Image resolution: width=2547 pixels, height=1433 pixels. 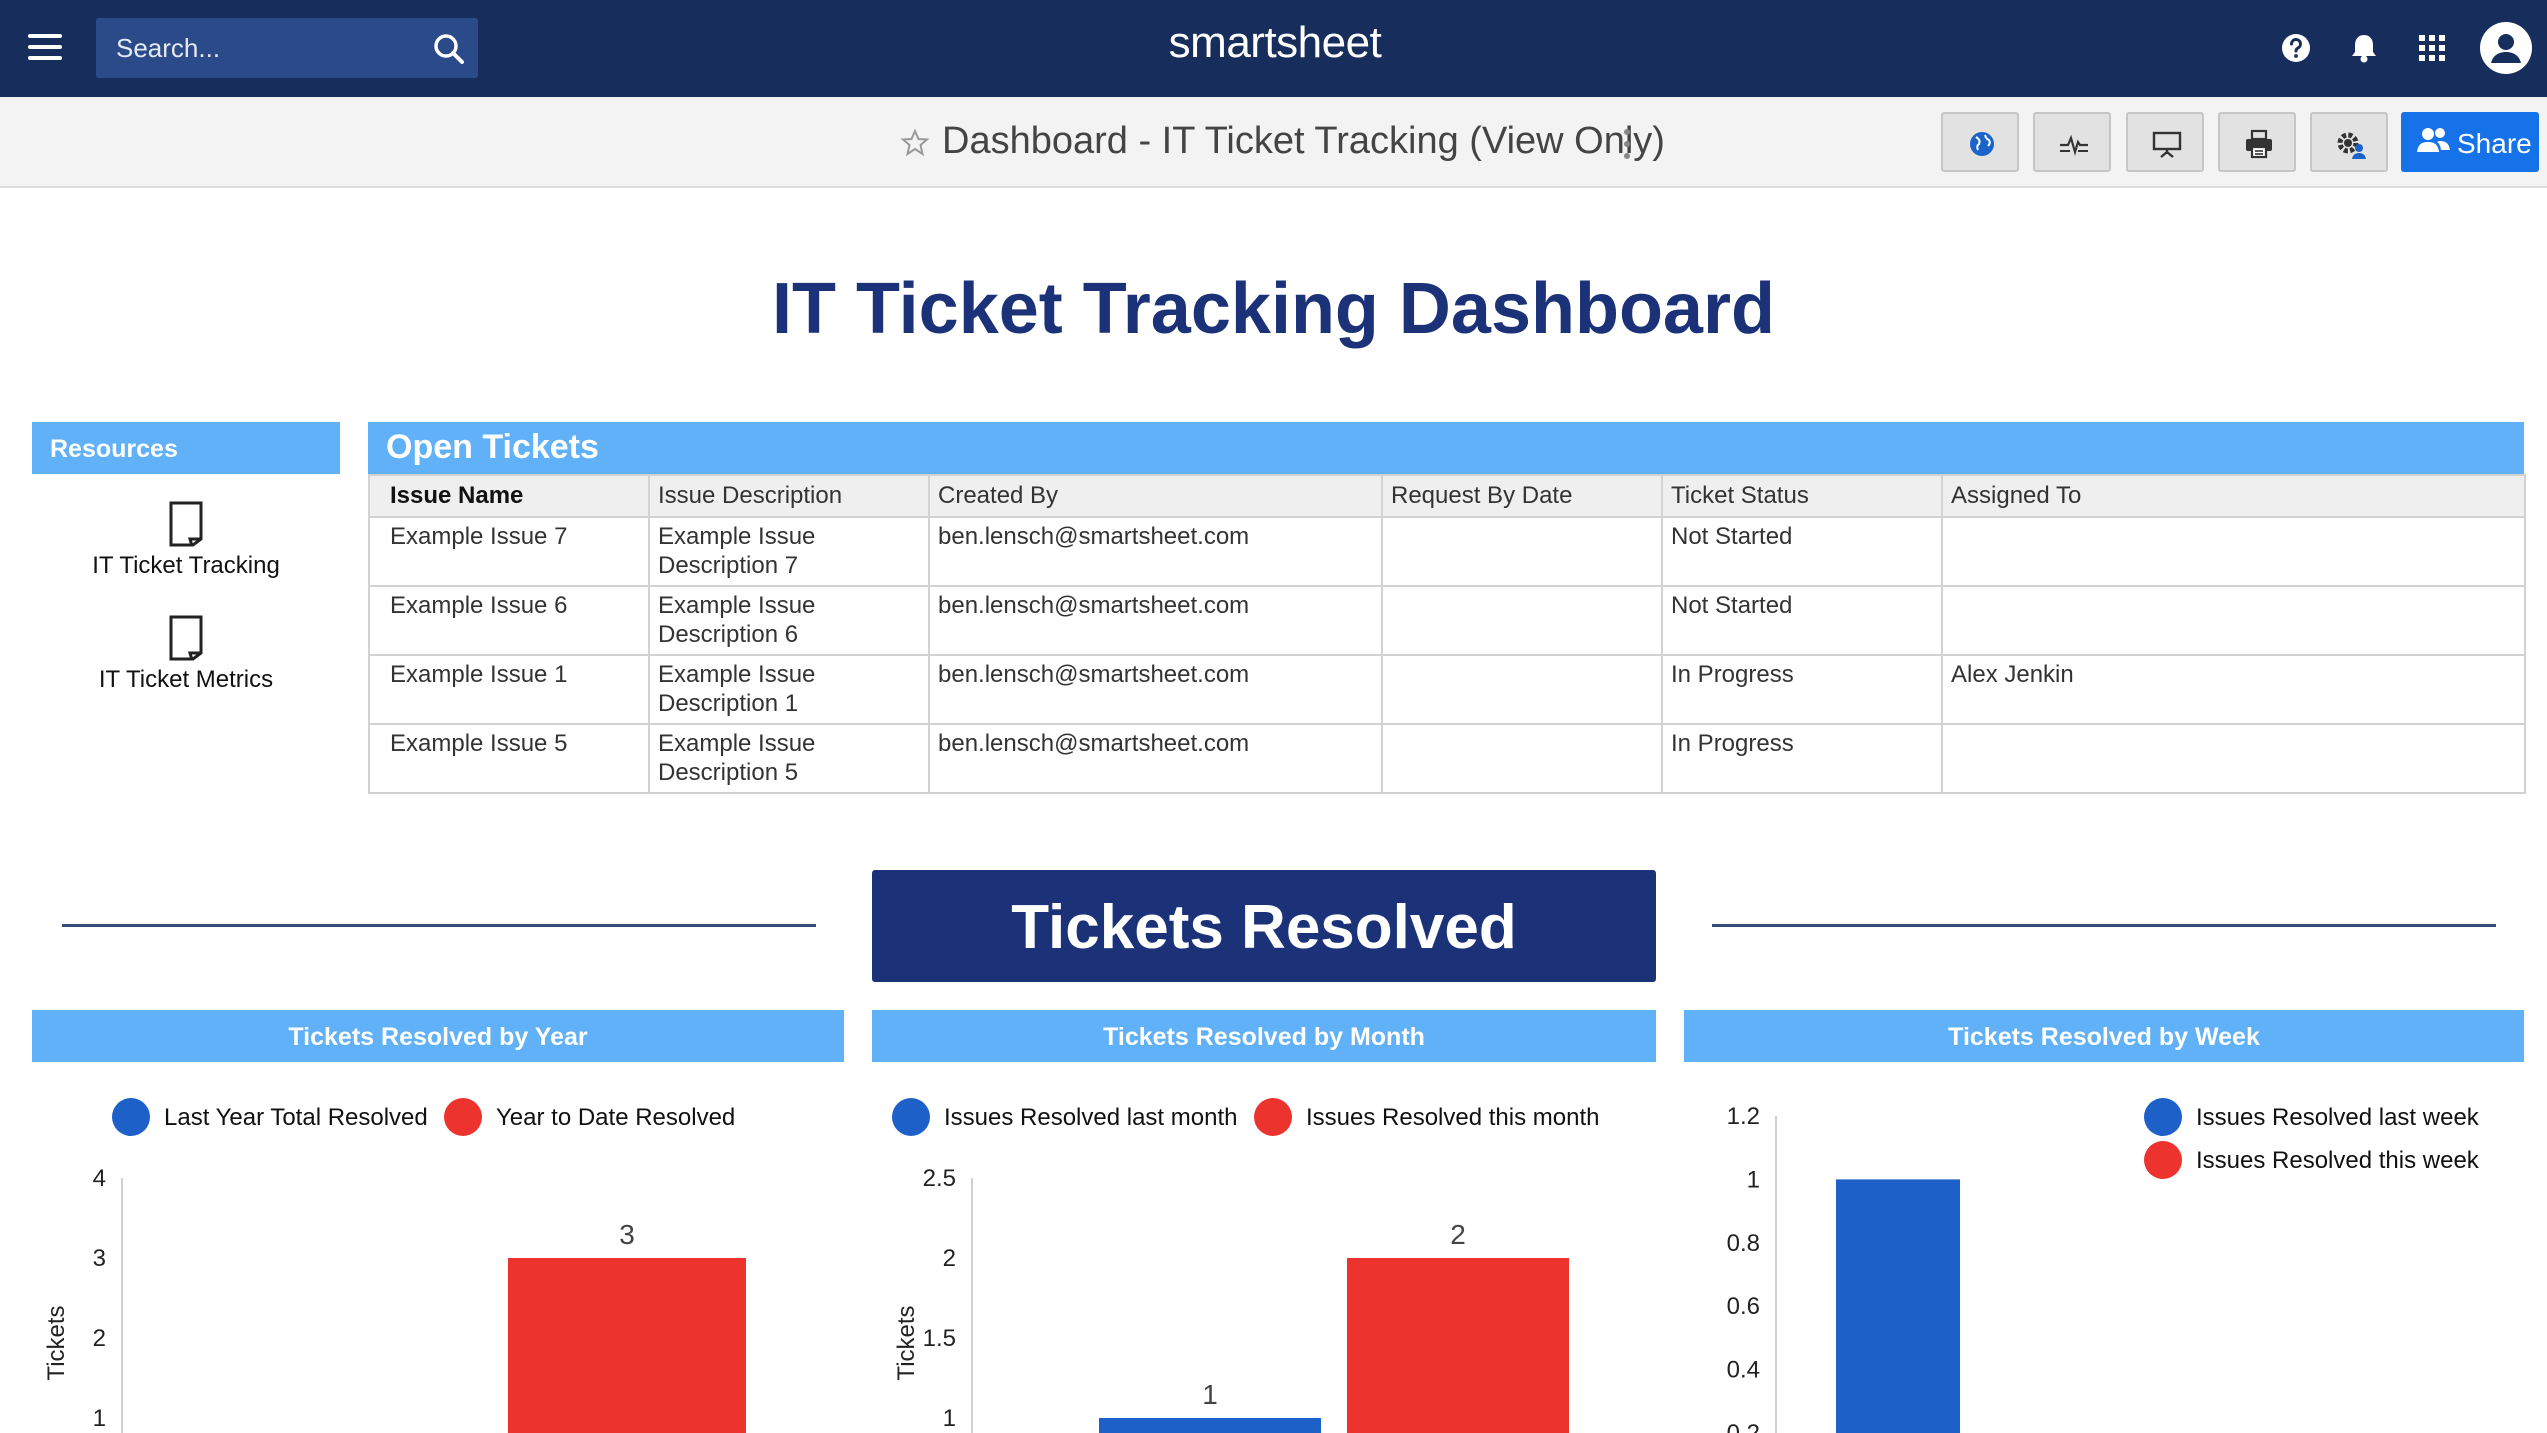 I want to click on column-header: Issue Name, so click(x=509, y=496).